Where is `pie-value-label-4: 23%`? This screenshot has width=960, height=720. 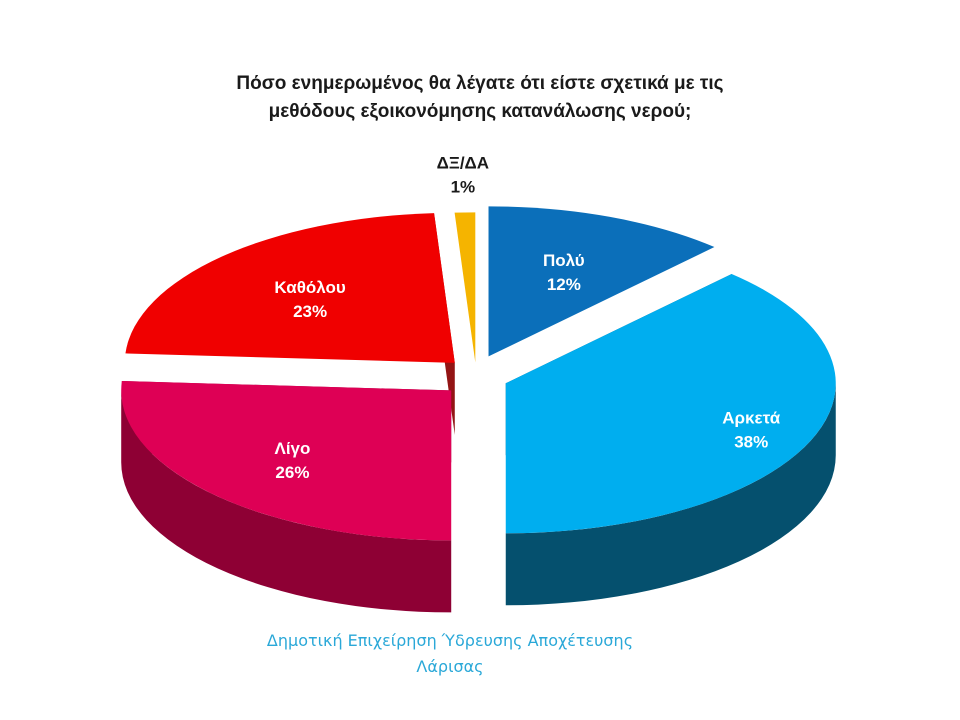
pie-value-label-4: 23% is located at coordinates (310, 311).